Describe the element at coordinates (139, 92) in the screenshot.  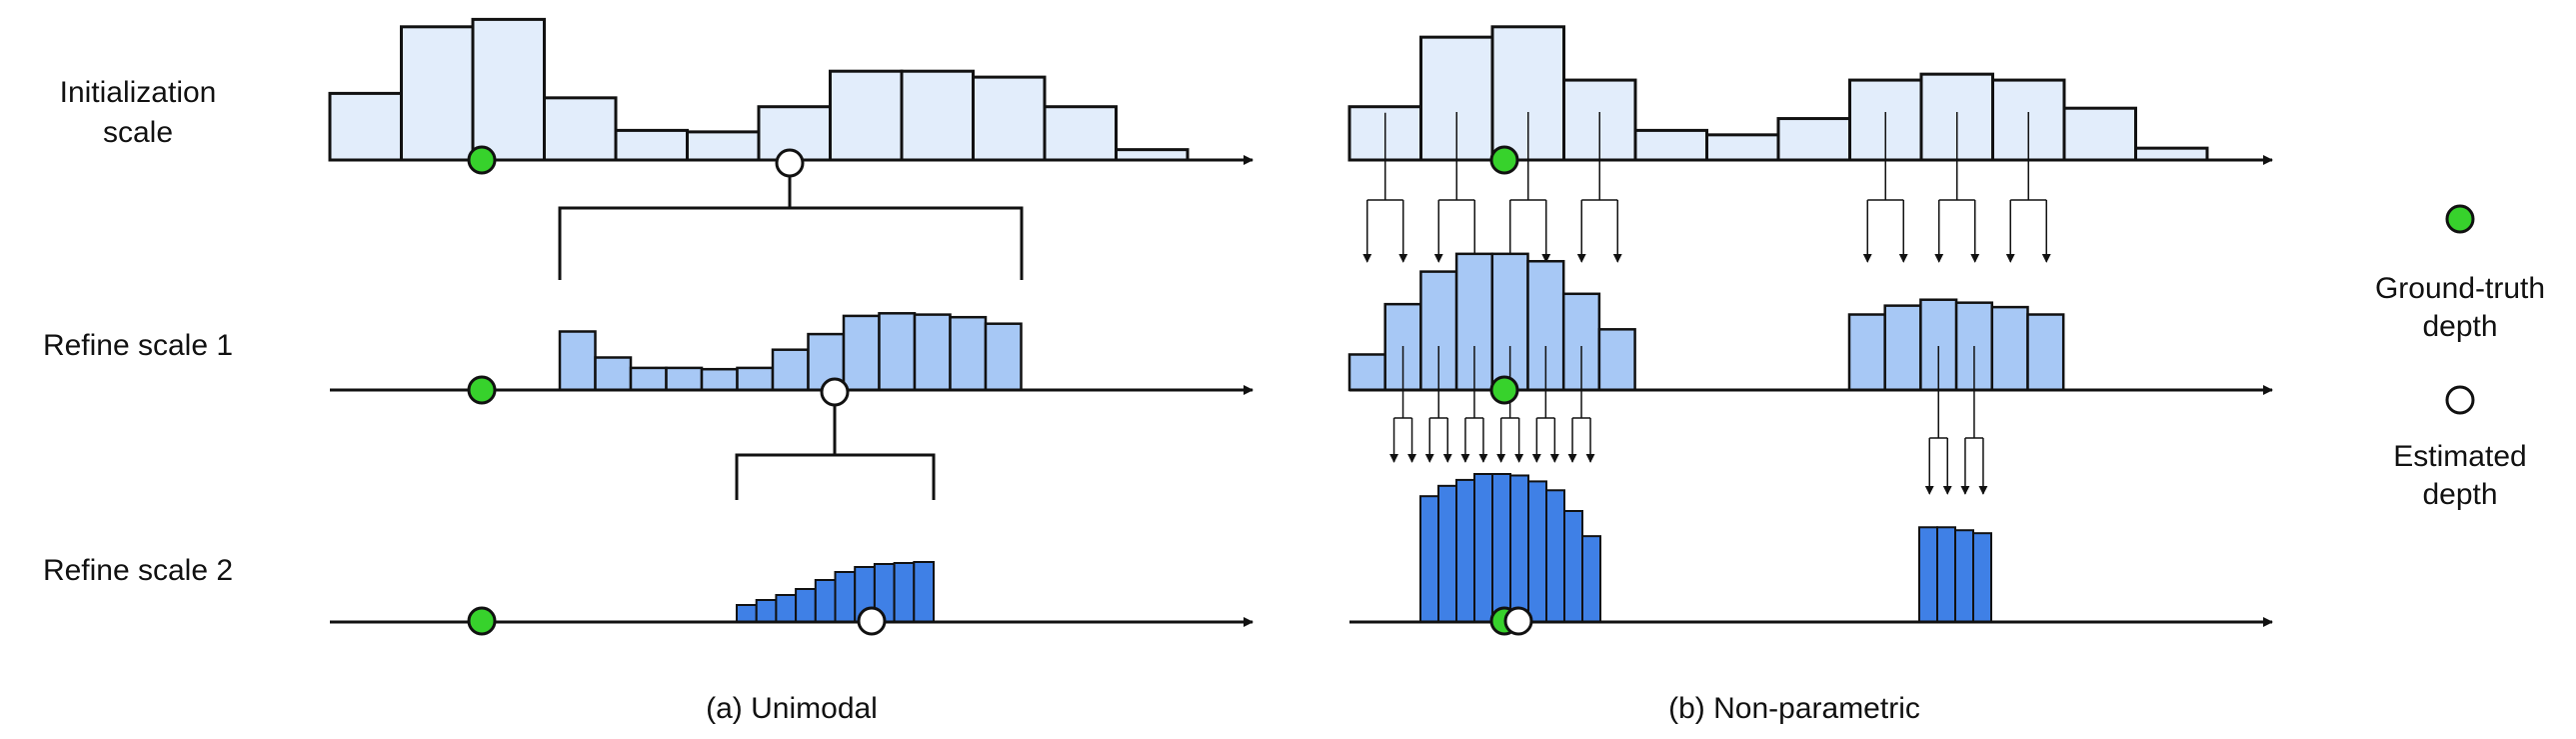
I see `row-label-initialization: Initialization` at that location.